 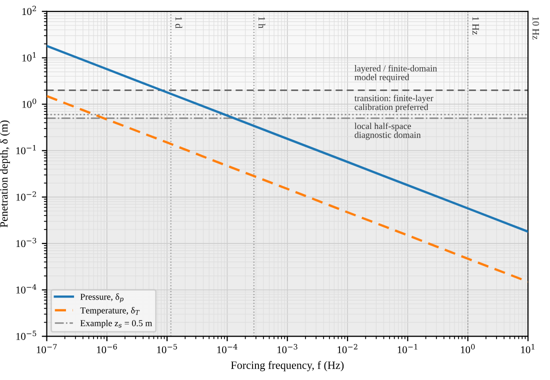 I want to click on x-tick-label: 10$^{−2}$, so click(x=348, y=349).